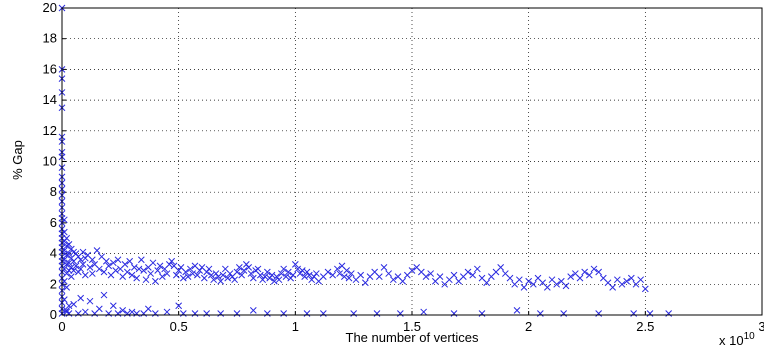 Image resolution: width=764 pixels, height=351 pixels. I want to click on x-tick-label: 1, so click(295, 326).